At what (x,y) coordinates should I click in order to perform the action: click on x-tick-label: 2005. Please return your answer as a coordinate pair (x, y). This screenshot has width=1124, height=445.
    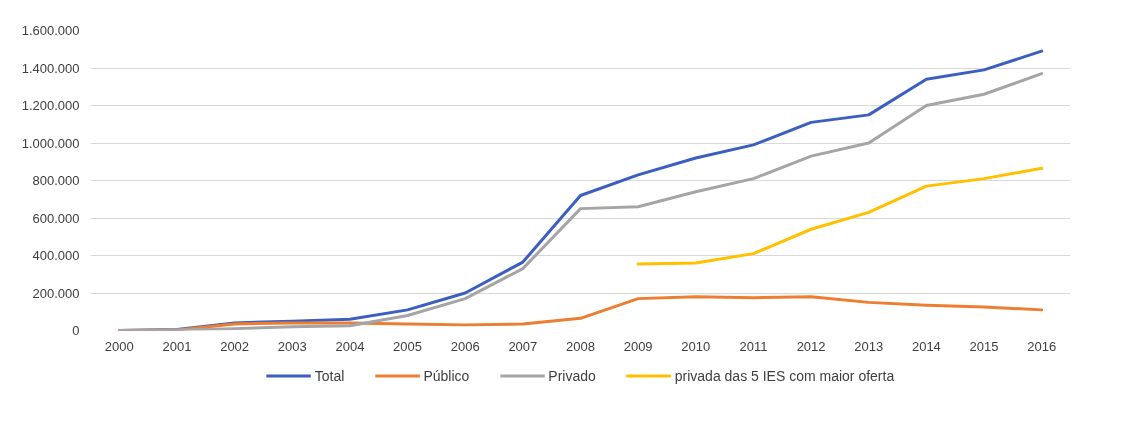
    Looking at the image, I should click on (408, 346).